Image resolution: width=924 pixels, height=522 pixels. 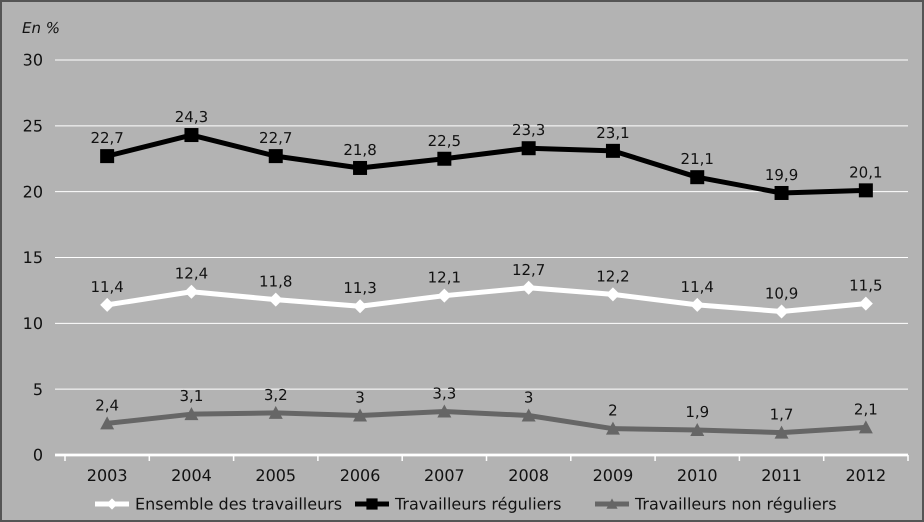 What do you see at coordinates (37, 389) in the screenshot?
I see `y-tick-label: 5` at bounding box center [37, 389].